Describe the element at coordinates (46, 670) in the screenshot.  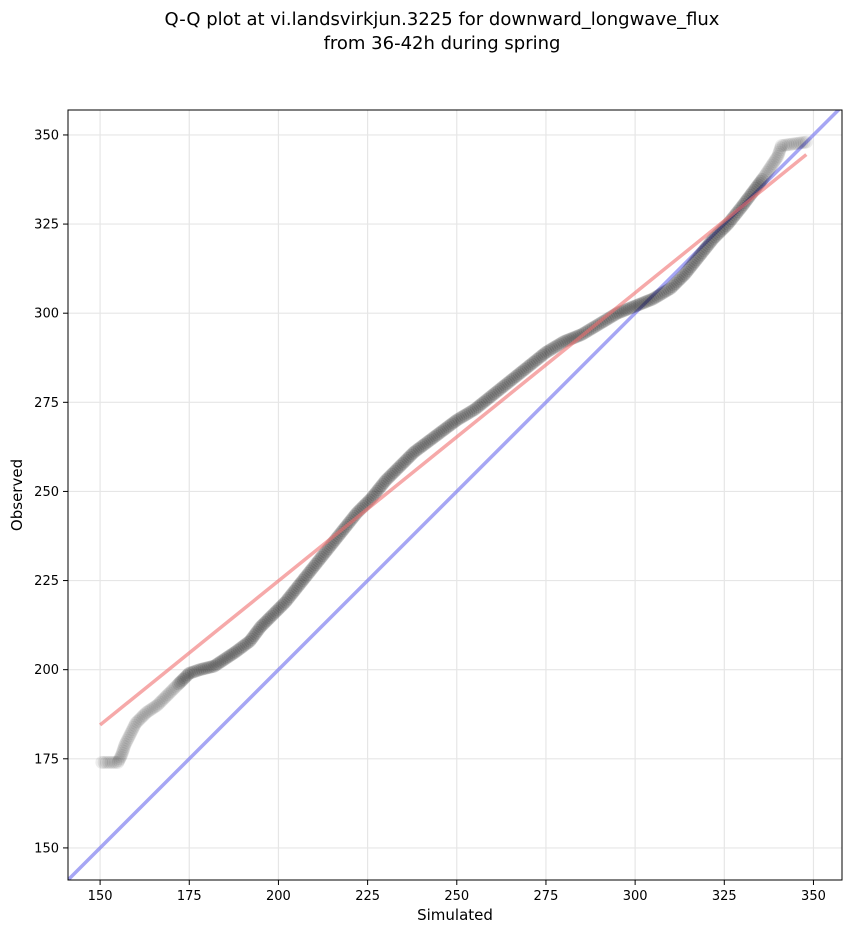
I see `y-tick-label: 200` at that location.